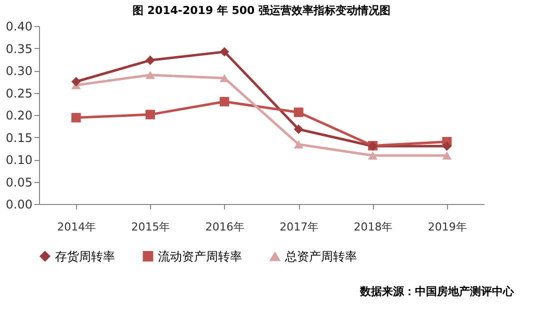  Describe the element at coordinates (76, 227) in the screenshot. I see `x-tick-label: 2014年` at that location.